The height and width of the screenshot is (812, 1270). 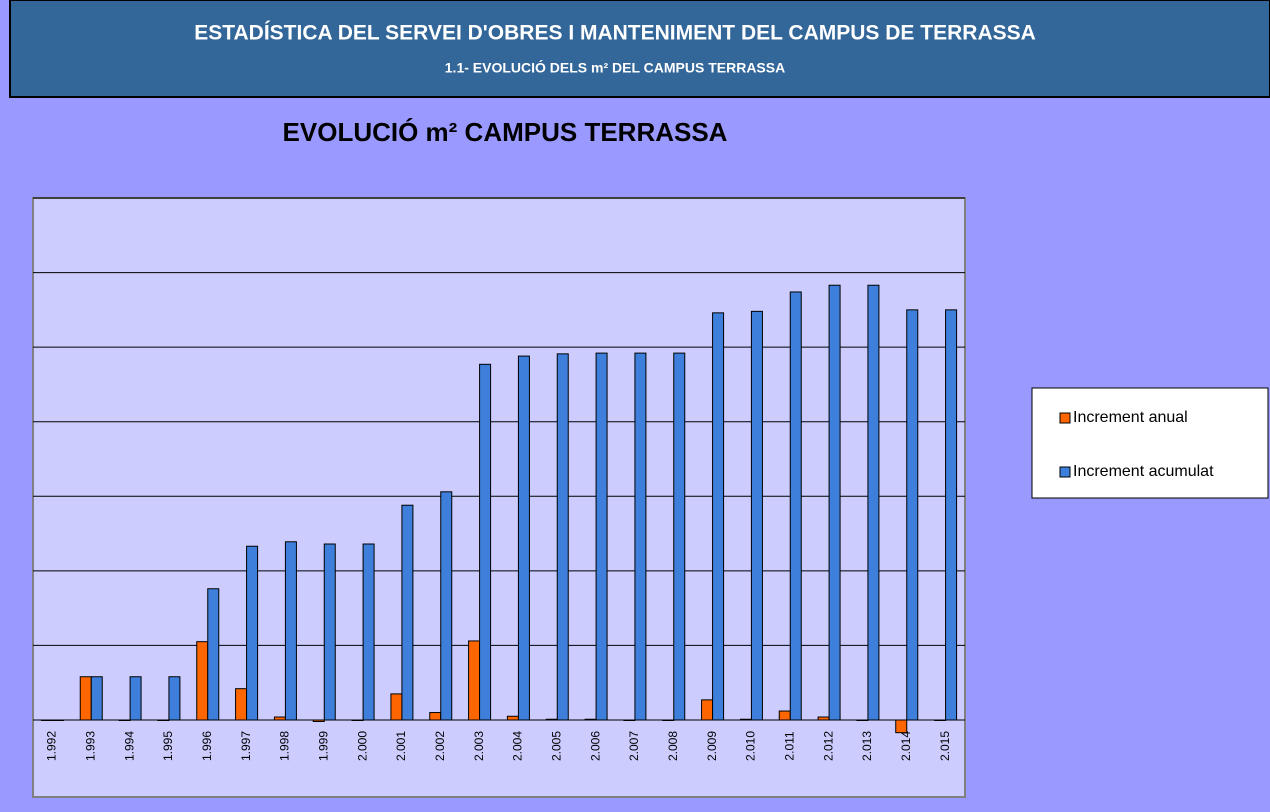 I want to click on x-tick-label: 2.008, so click(x=673, y=746).